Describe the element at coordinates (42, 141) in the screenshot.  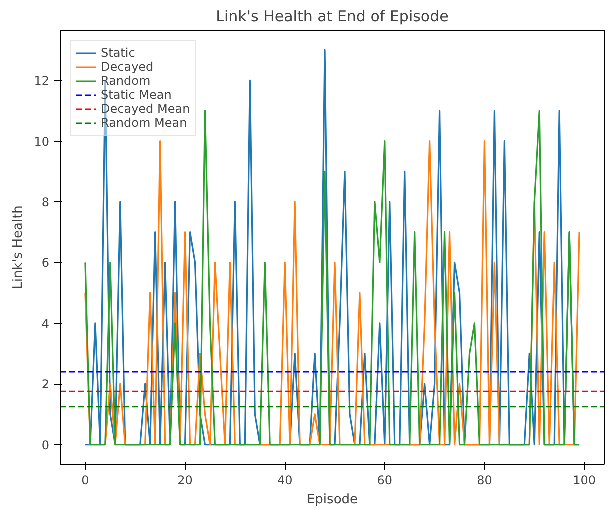
I see `y-tick-label: 10` at that location.